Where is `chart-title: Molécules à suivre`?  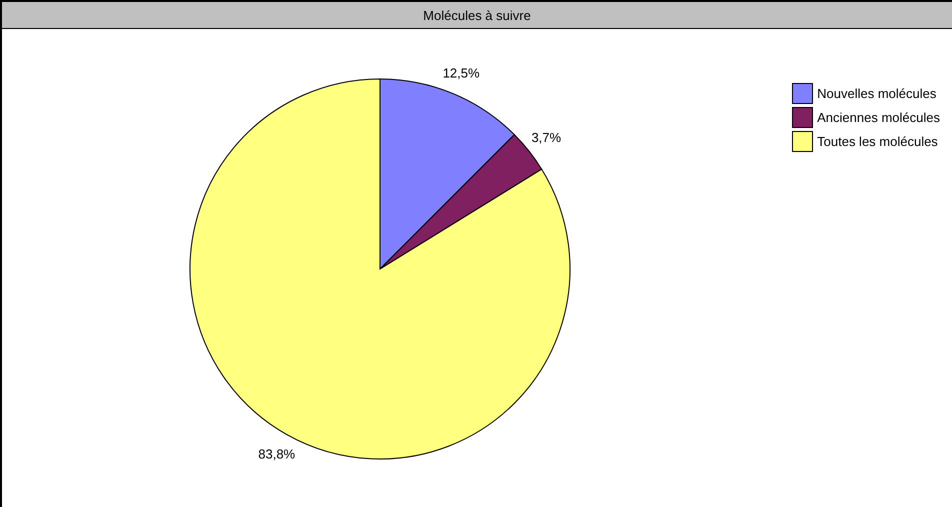
chart-title: Molécules à suivre is located at coordinates (477, 15).